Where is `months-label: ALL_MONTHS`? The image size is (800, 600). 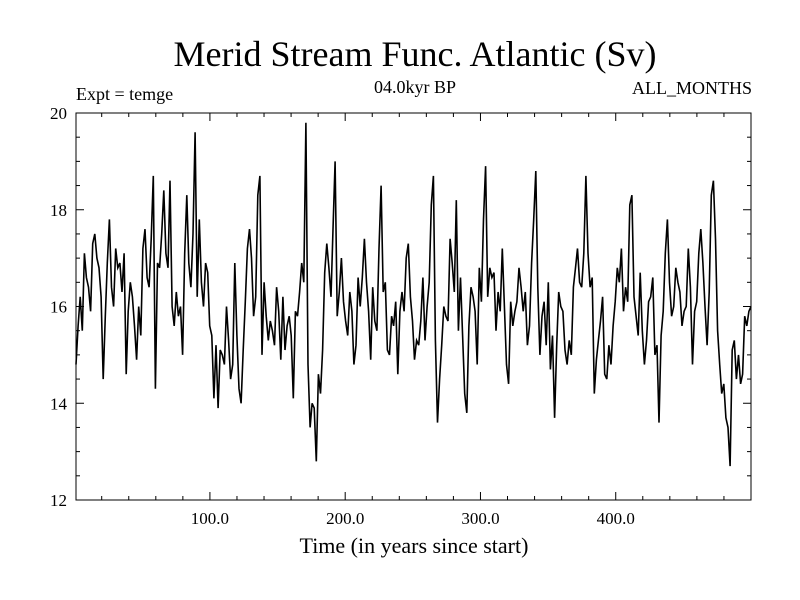
months-label: ALL_MONTHS is located at coordinates (692, 88).